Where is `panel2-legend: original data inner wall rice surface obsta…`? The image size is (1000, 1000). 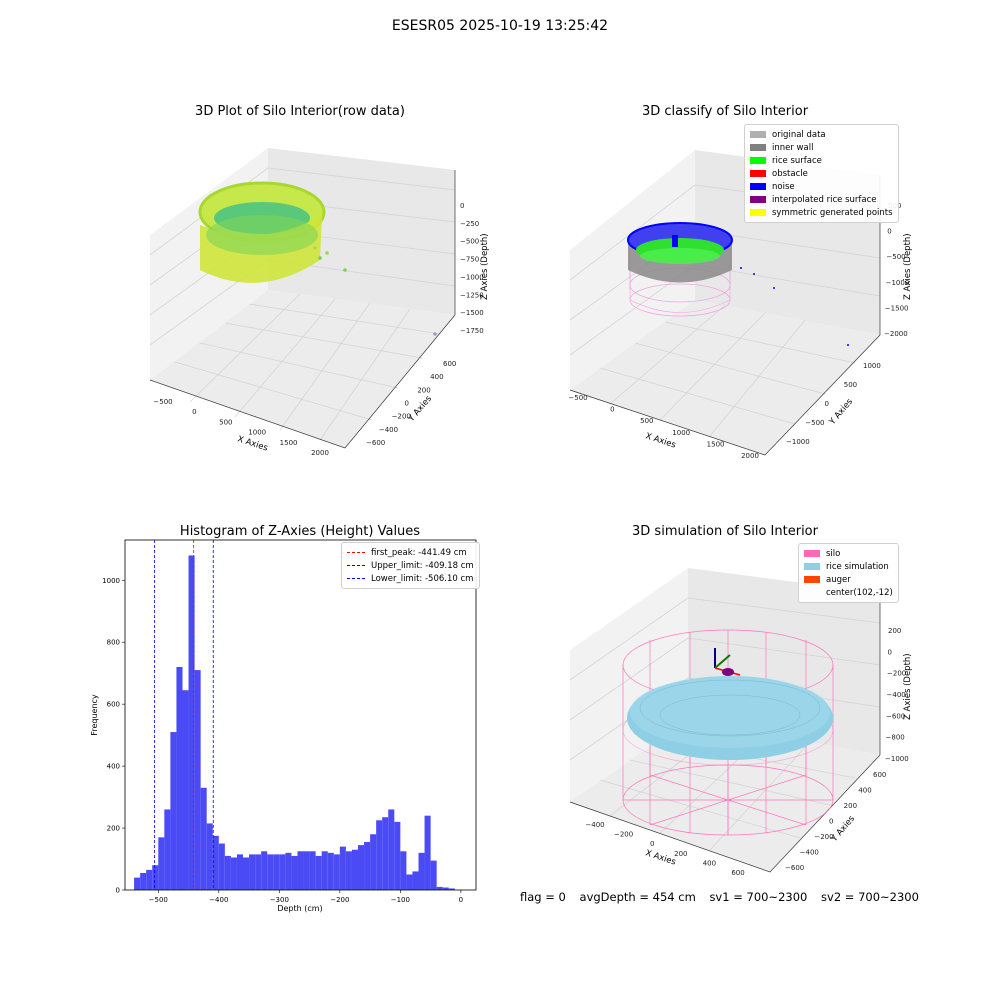
panel2-legend: original data inner wall rice surface obsta… is located at coordinates (821, 173).